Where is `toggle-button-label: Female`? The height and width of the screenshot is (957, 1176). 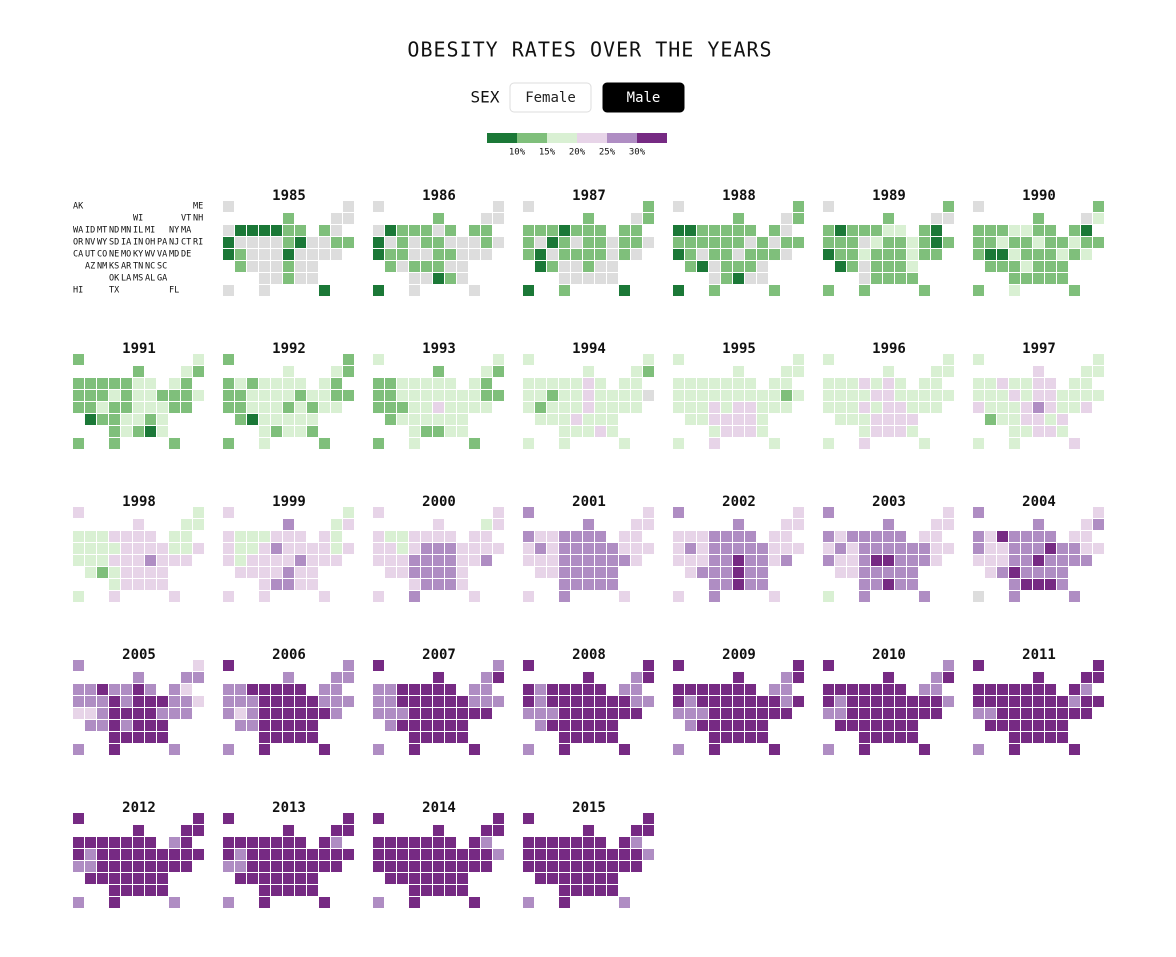 toggle-button-label: Female is located at coordinates (550, 98).